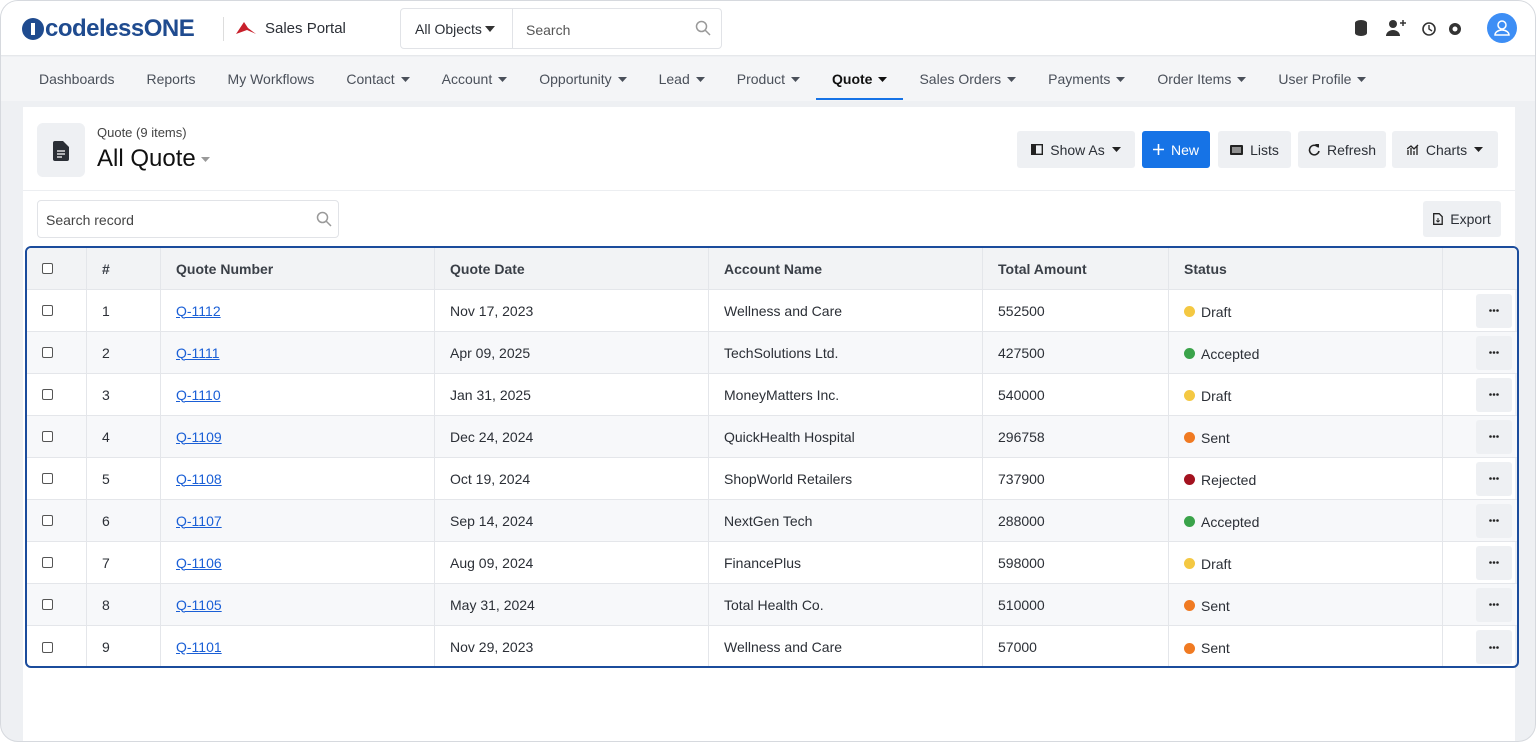 Image resolution: width=1536 pixels, height=742 pixels. What do you see at coordinates (1076, 604) in the screenshot?
I see `cell: 510000` at bounding box center [1076, 604].